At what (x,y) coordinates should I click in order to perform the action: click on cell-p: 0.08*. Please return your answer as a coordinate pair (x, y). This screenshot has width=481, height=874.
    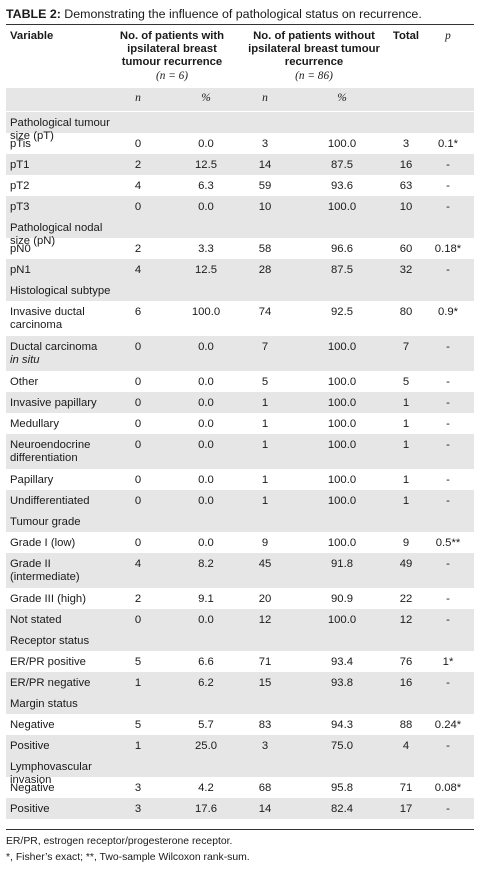
    Looking at the image, I should click on (448, 788).